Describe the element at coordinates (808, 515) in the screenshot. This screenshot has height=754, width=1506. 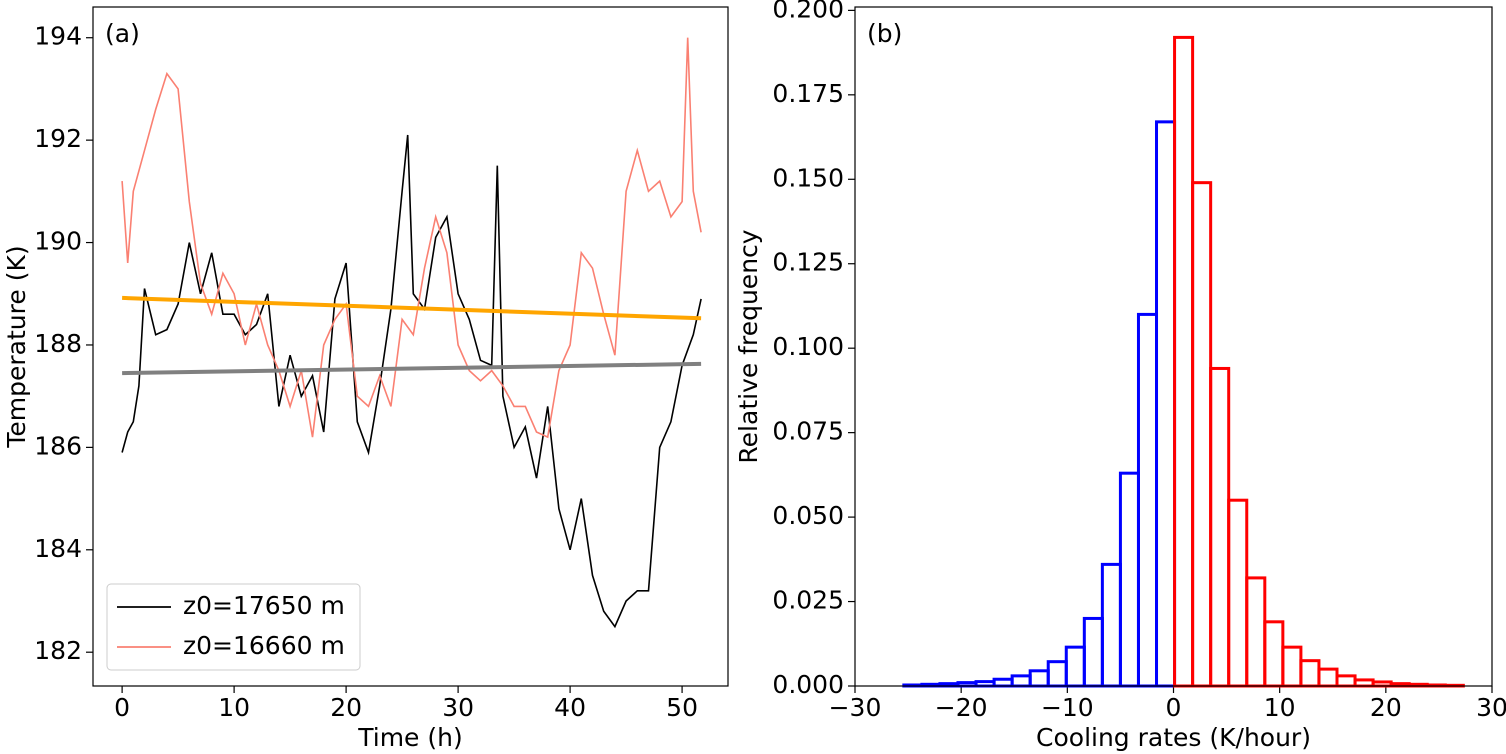
I see `y-tick-label: 0.050` at that location.